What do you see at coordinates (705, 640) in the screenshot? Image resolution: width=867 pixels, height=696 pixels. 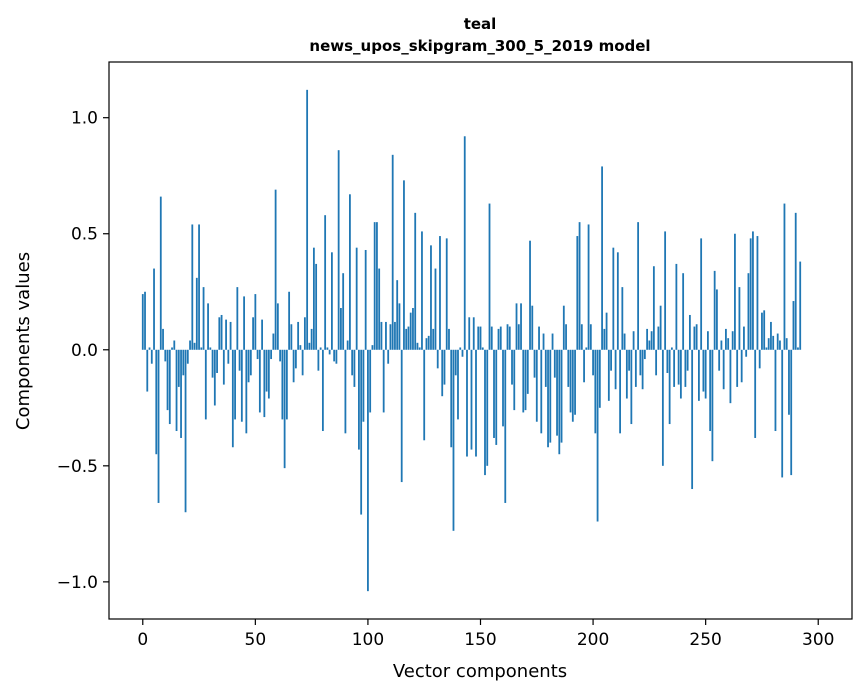 I see `x-tick-label: 250` at bounding box center [705, 640].